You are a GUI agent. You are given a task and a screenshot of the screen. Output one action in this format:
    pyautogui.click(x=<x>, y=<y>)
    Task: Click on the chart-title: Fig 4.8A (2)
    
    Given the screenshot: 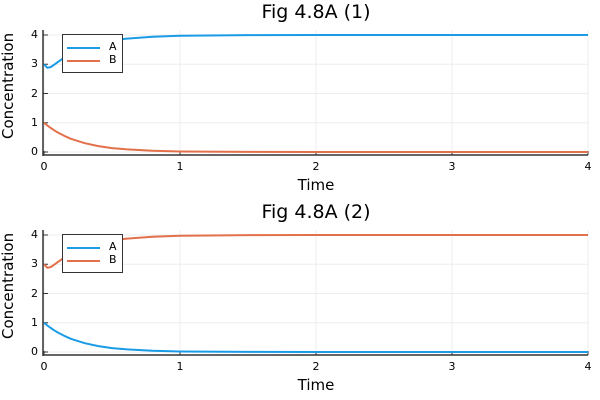 What is the action you would take?
    pyautogui.click(x=316, y=212)
    